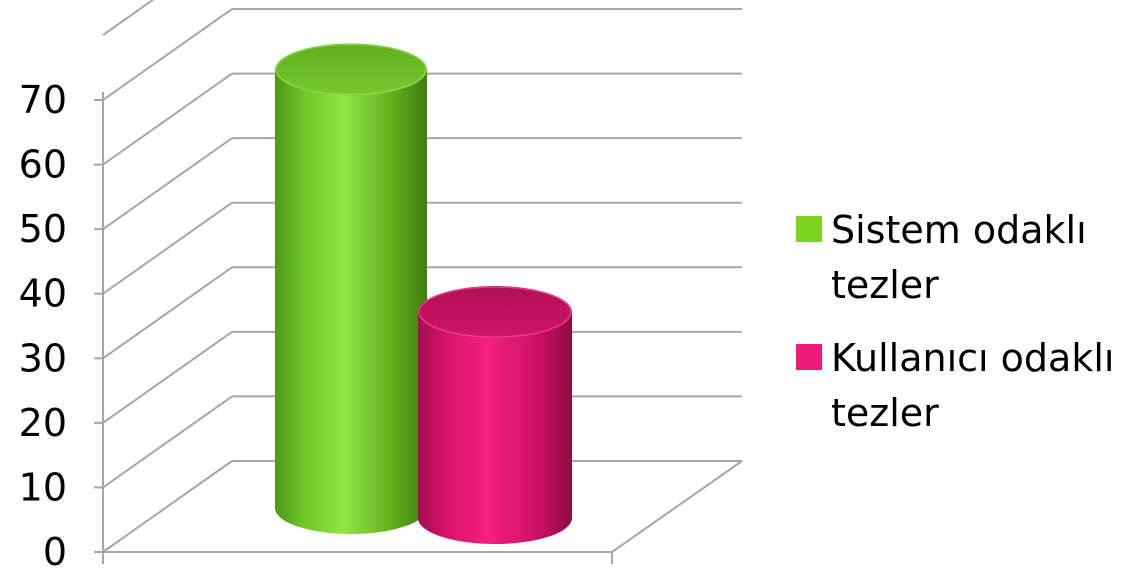 This screenshot has height=576, width=1129. Describe the element at coordinates (959, 230) in the screenshot. I see `legend-label: Sistem odaklı` at that location.